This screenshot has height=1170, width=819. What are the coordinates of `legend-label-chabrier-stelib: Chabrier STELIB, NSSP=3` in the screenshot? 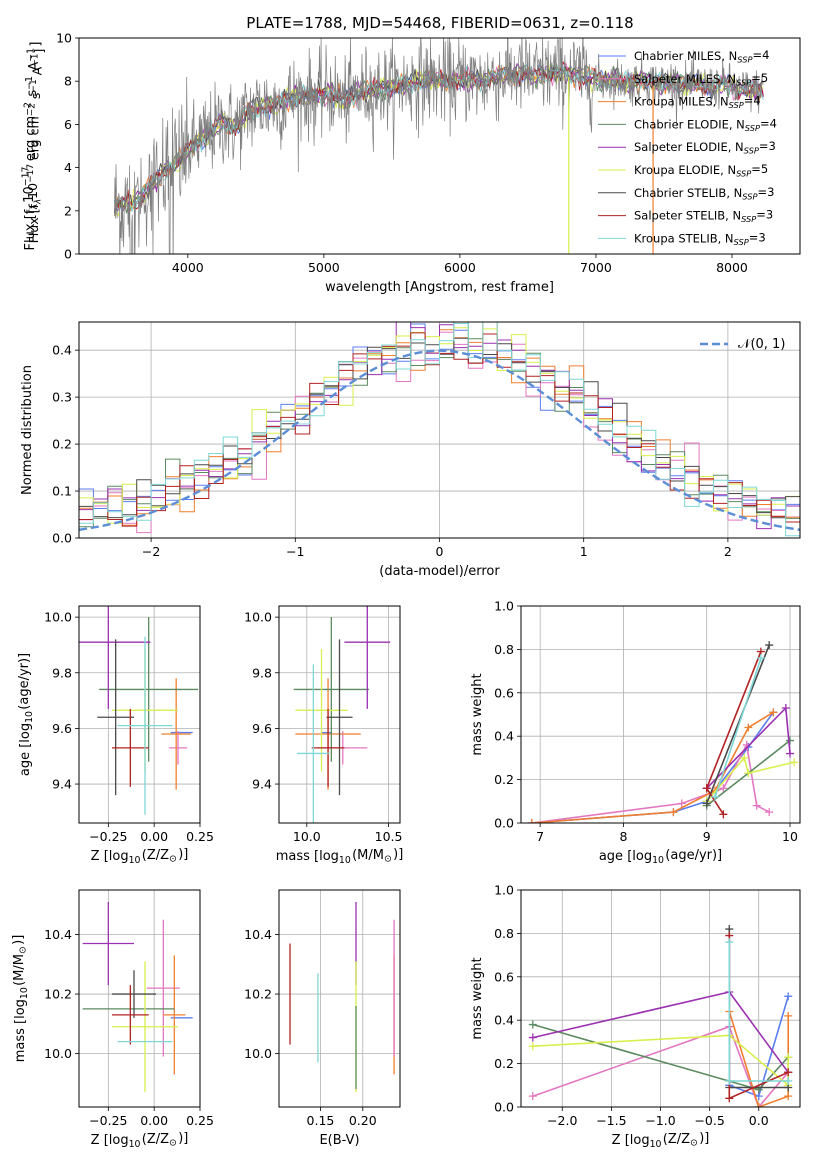 It's located at (704, 193).